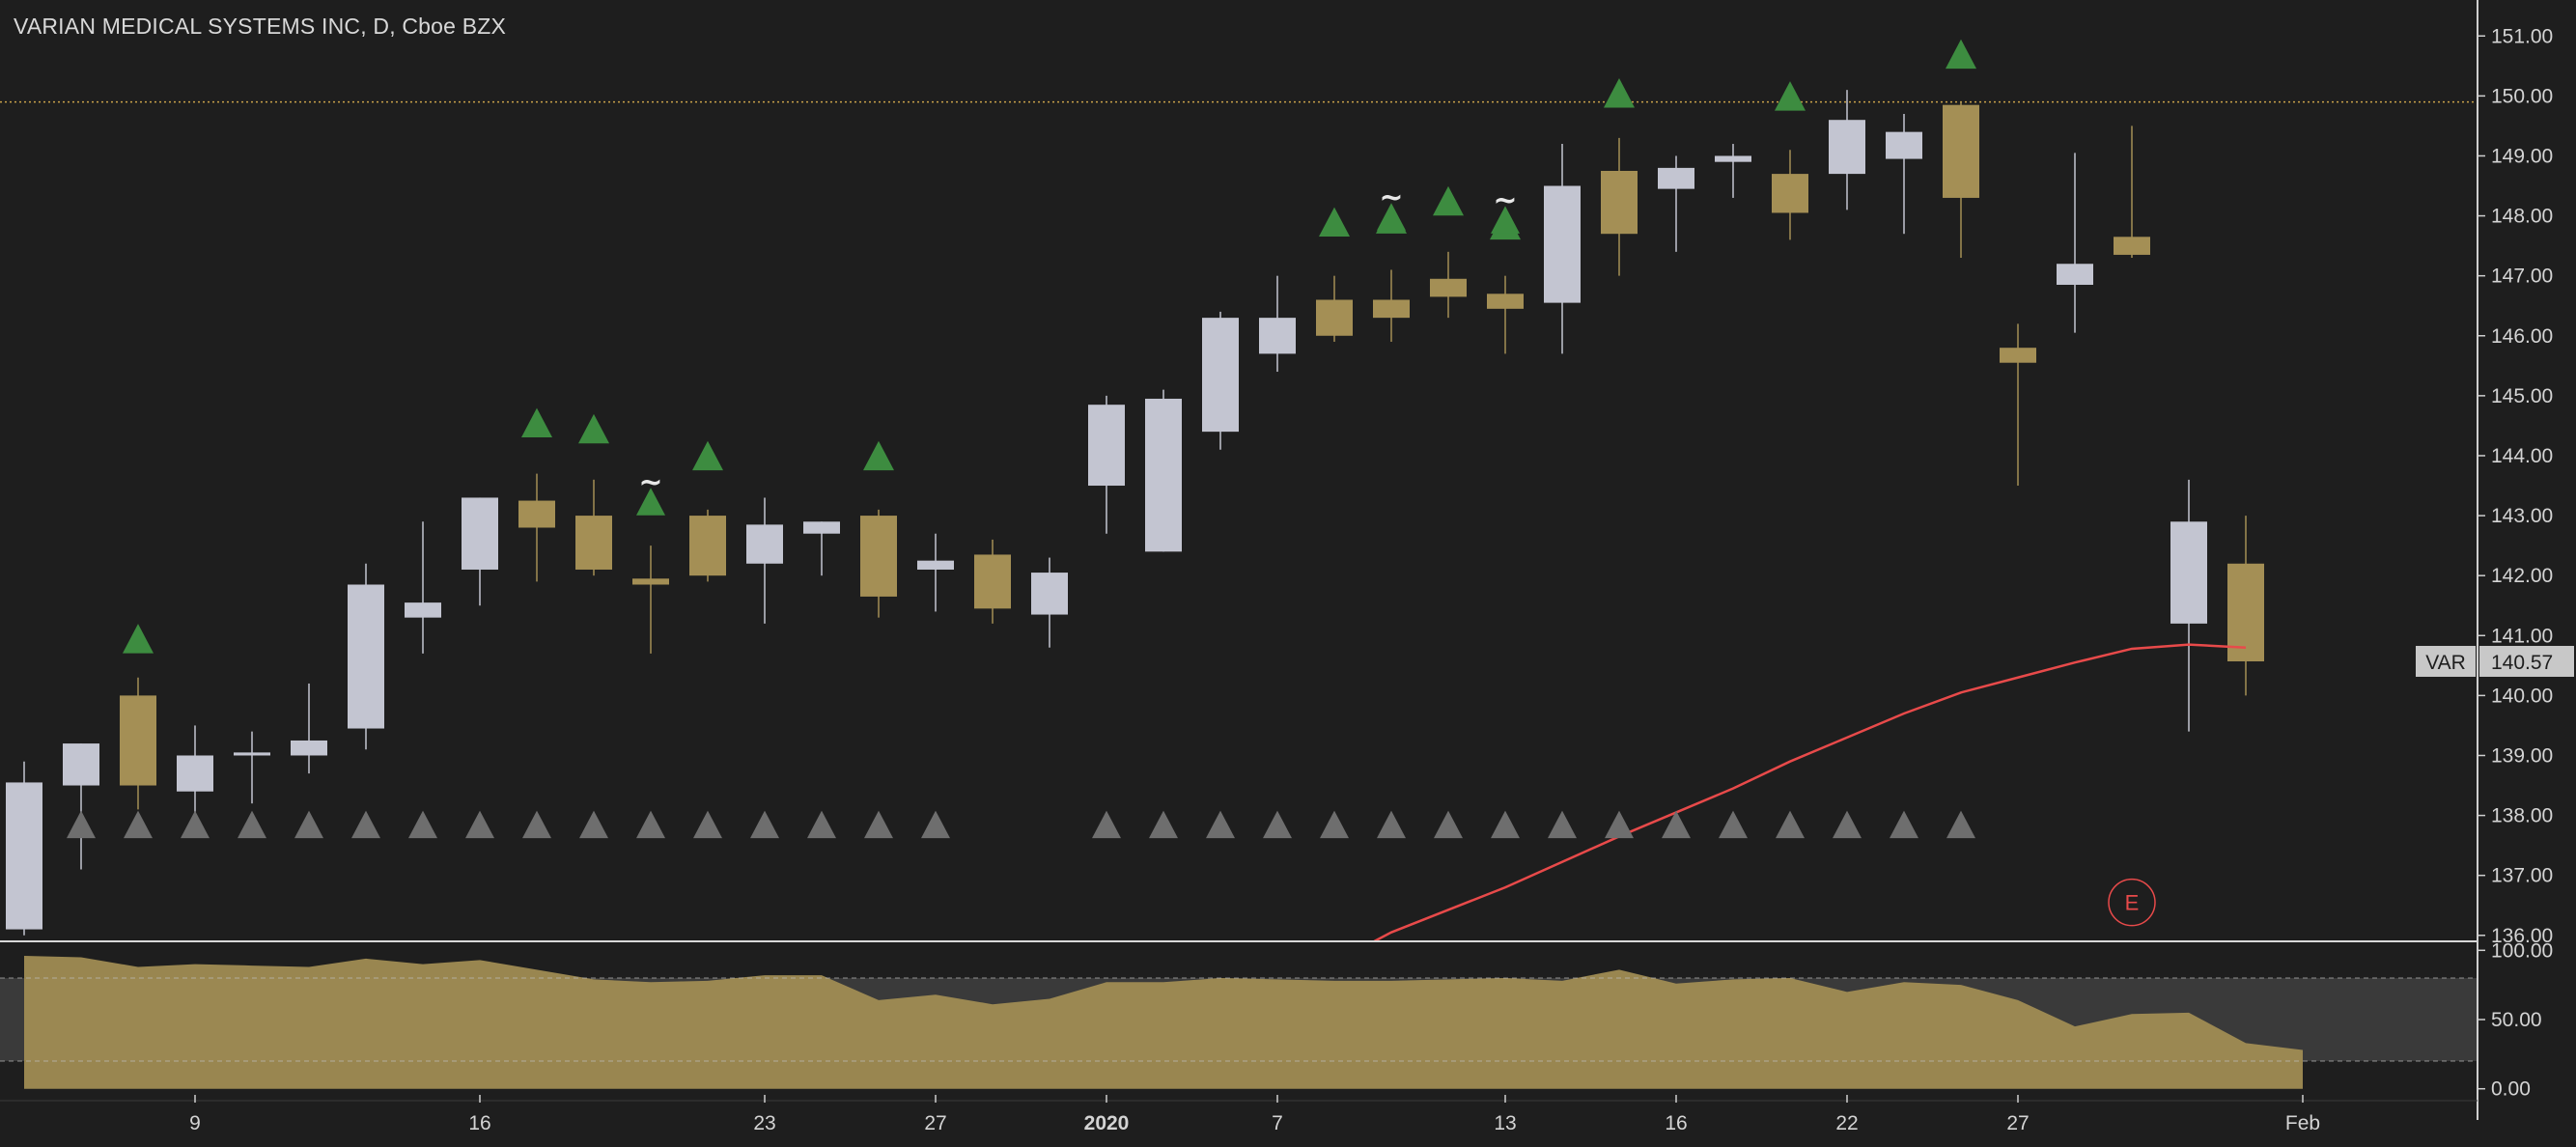 Image resolution: width=2576 pixels, height=1147 pixels. Describe the element at coordinates (2522, 696) in the screenshot. I see `price-tick-label: 140.00` at that location.